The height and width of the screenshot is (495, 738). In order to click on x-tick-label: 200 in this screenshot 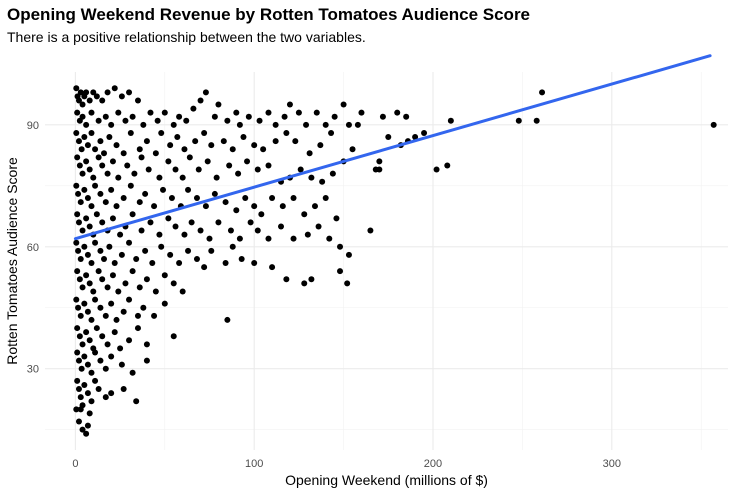, I will do `click(433, 464)`.